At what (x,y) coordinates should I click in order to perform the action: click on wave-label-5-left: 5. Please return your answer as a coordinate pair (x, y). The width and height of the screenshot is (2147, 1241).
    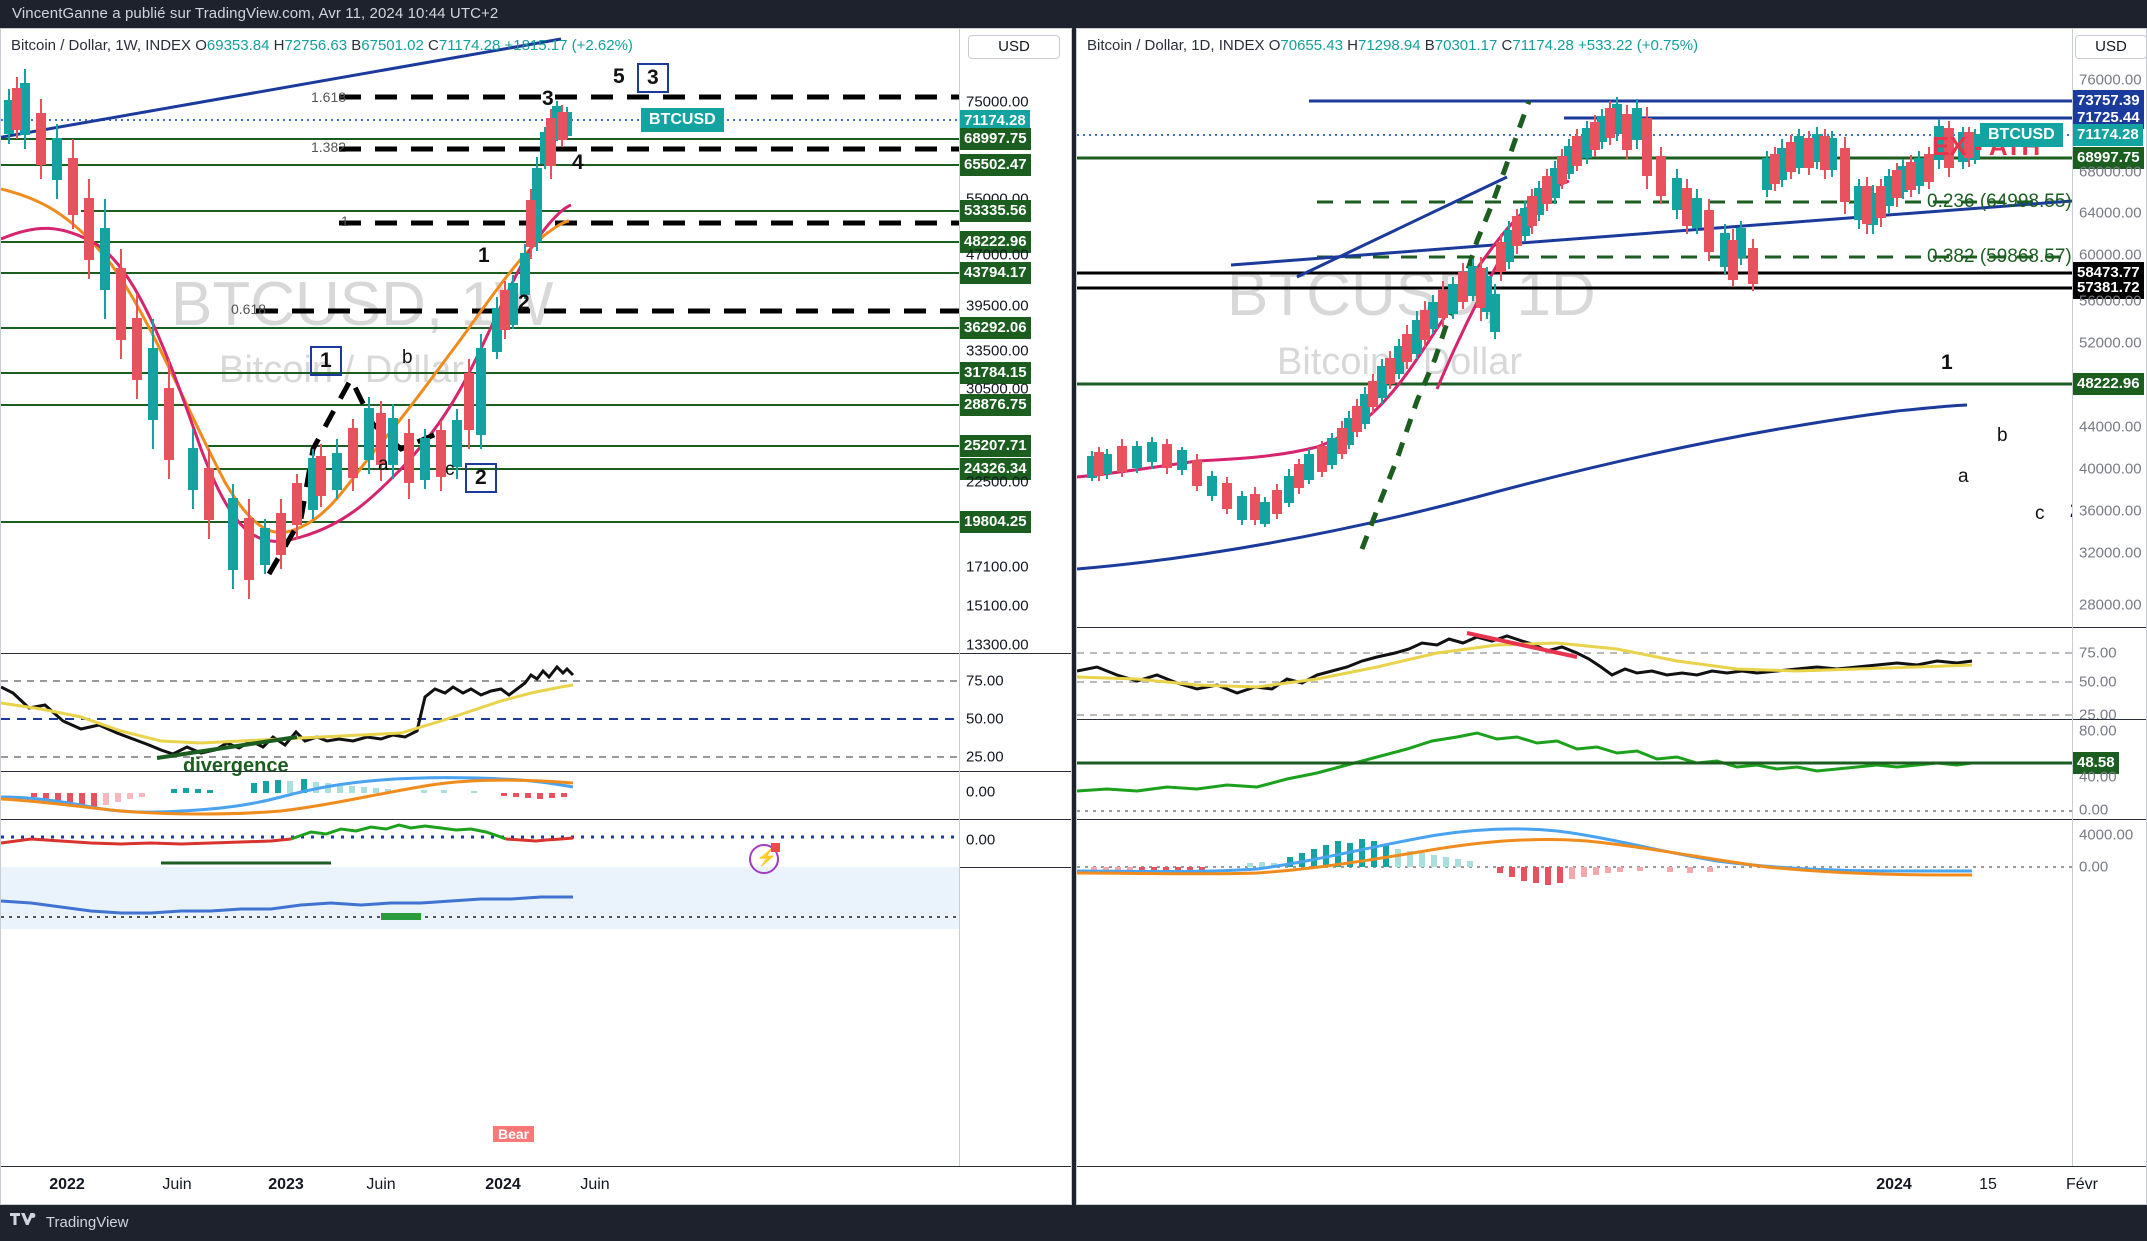
    Looking at the image, I should click on (619, 76).